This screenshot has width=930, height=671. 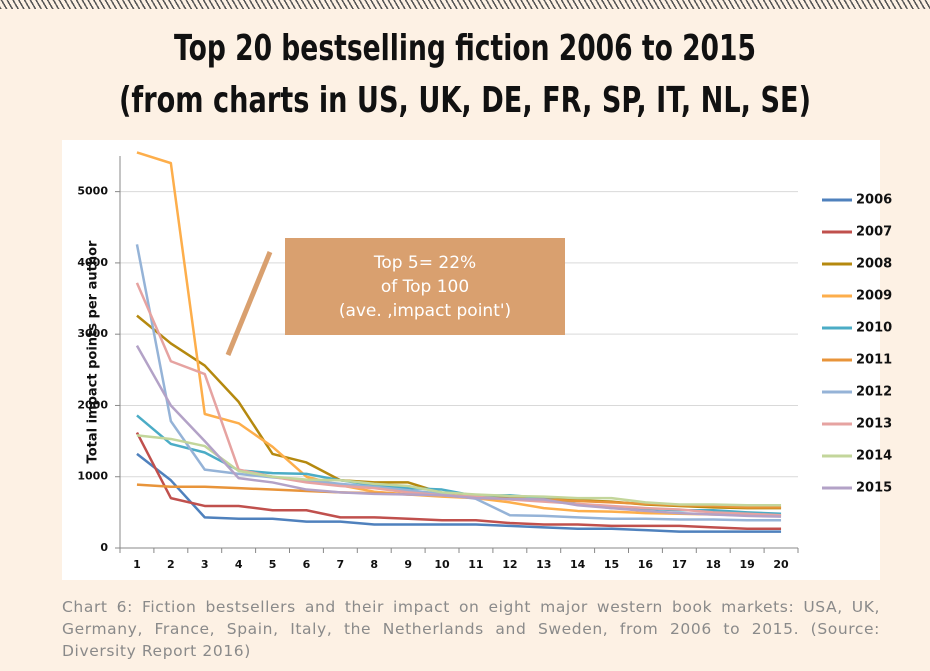 I want to click on y-tick-label: 5000, so click(x=92, y=191).